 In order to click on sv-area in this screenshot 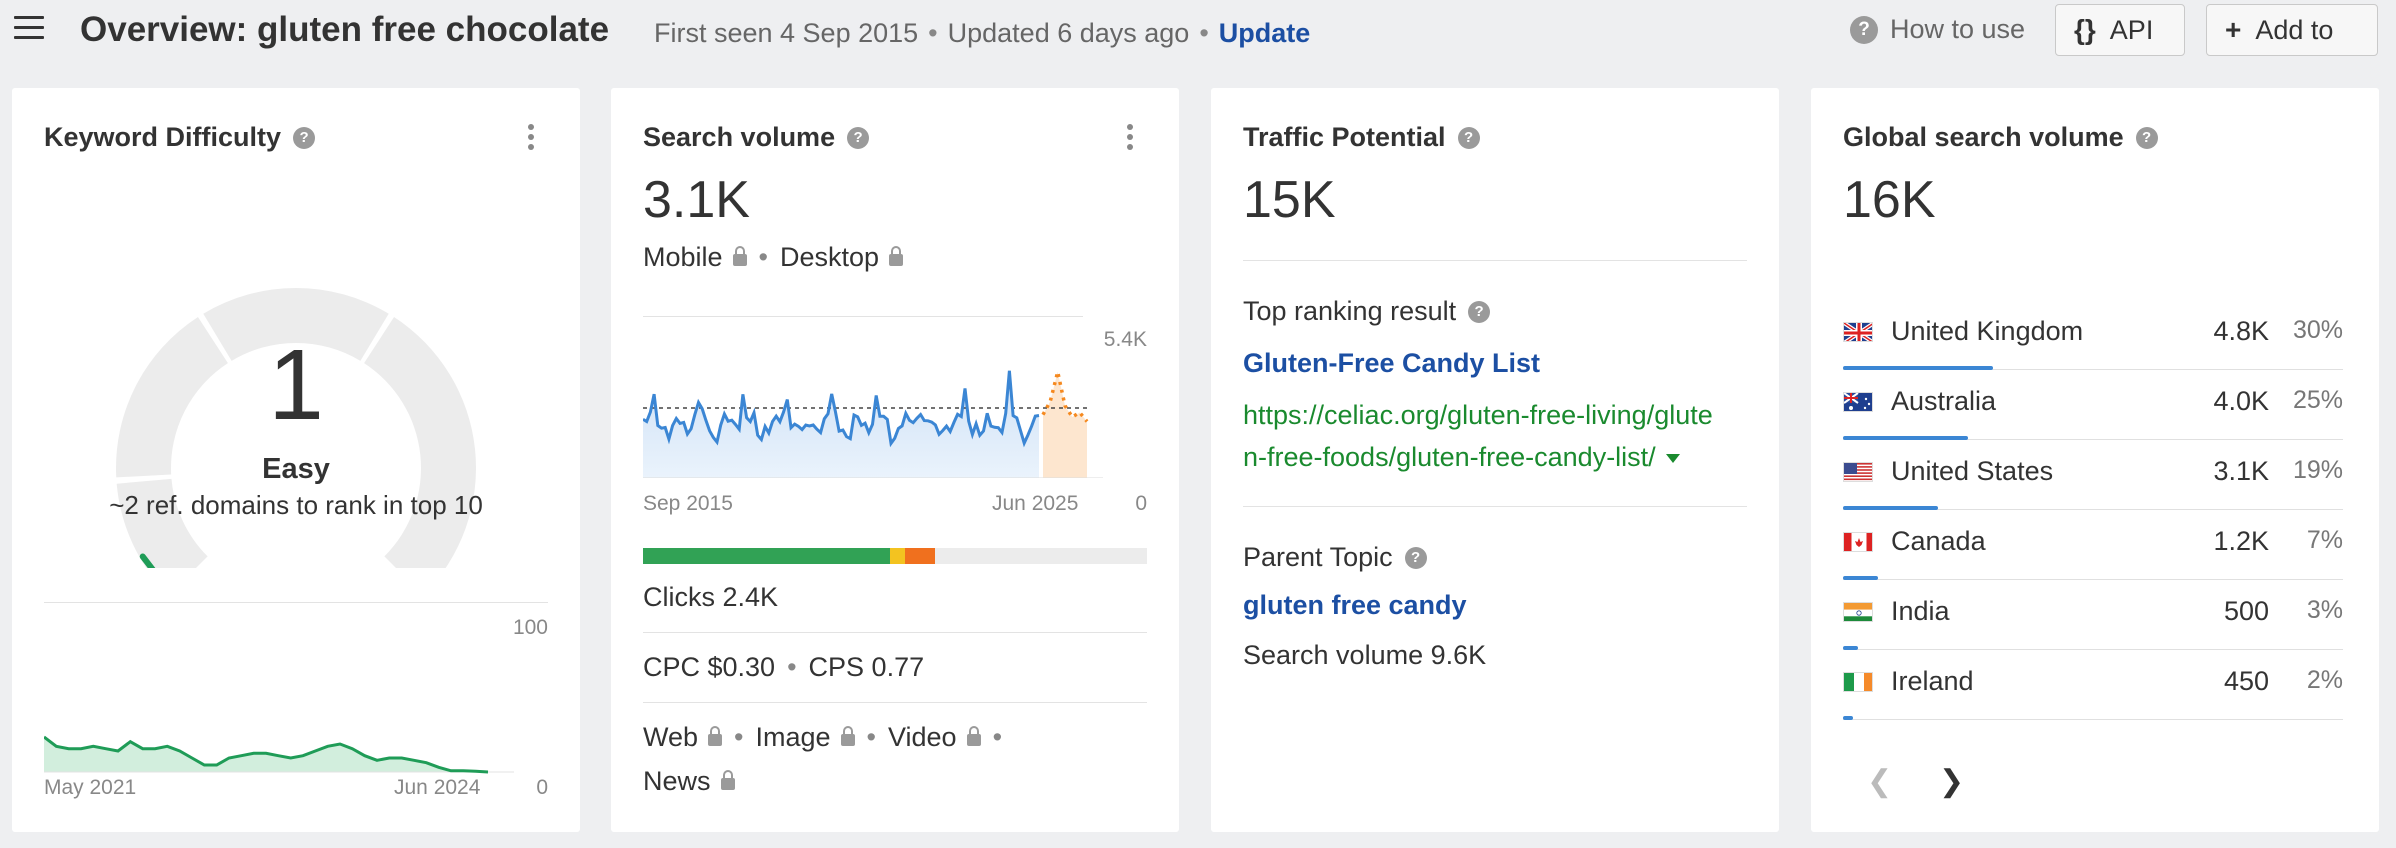, I will do `click(841, 424)`.